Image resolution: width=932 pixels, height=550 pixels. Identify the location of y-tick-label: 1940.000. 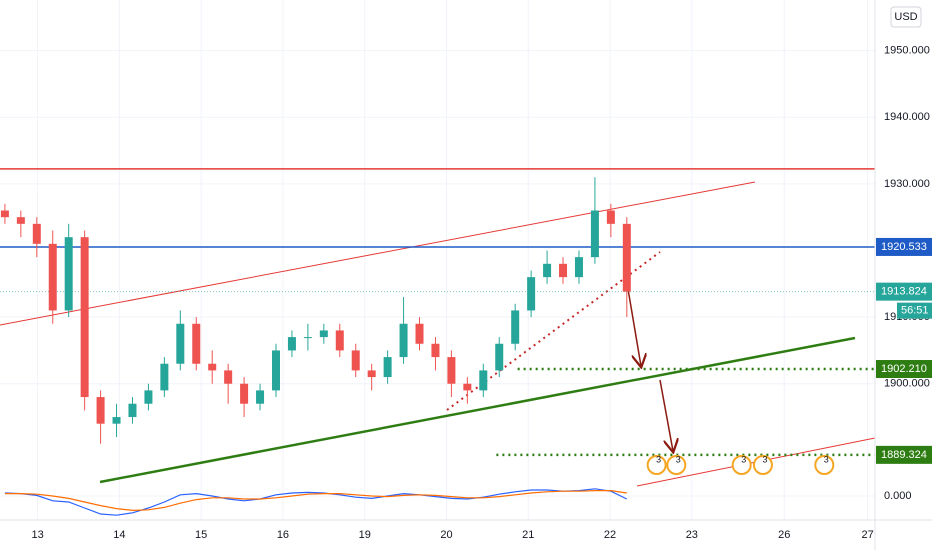
(907, 117).